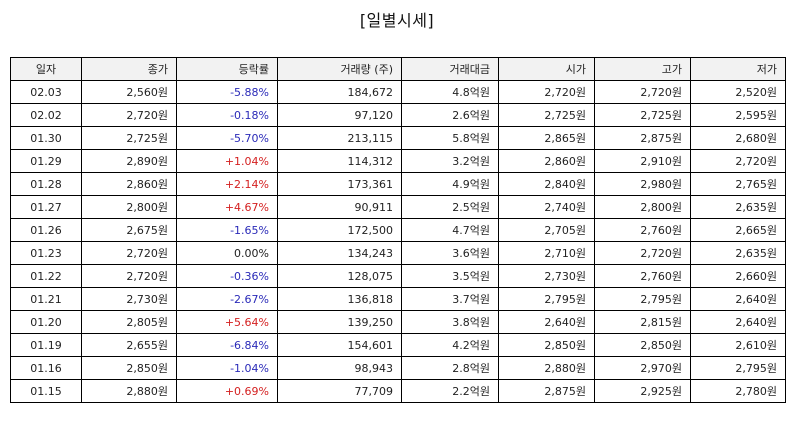  I want to click on cell-volume: 213,115, so click(339, 138).